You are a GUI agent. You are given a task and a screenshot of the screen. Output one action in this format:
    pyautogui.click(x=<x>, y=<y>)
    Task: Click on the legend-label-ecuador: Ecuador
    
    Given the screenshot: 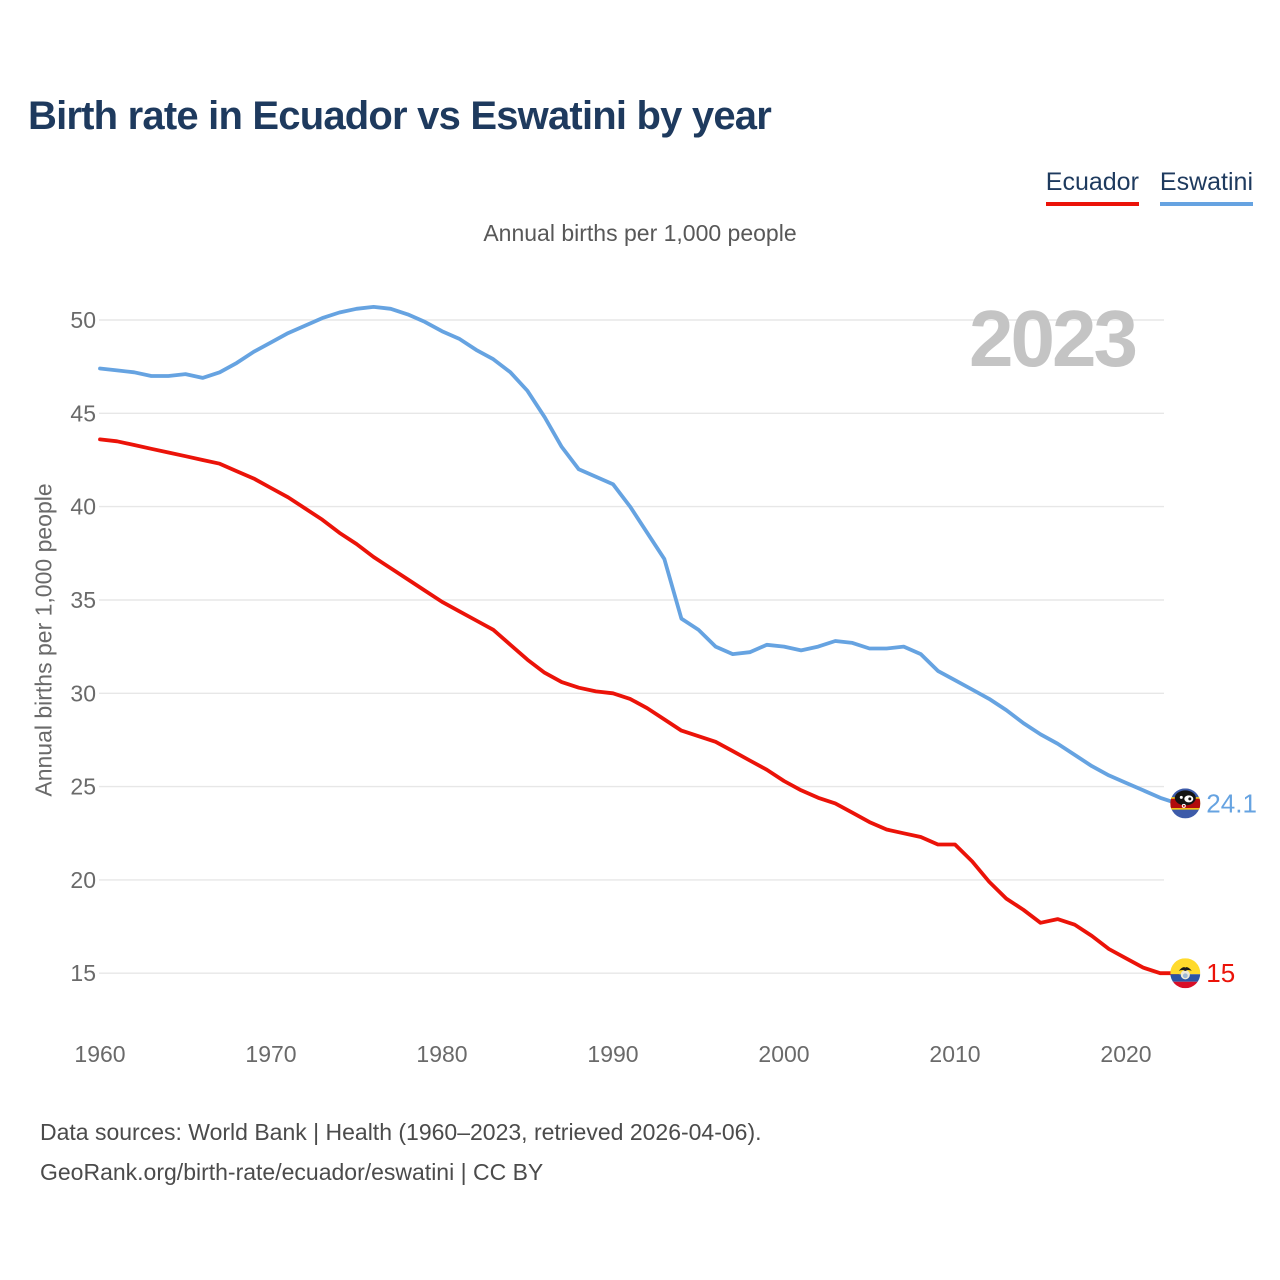 What is the action you would take?
    pyautogui.click(x=1092, y=182)
    